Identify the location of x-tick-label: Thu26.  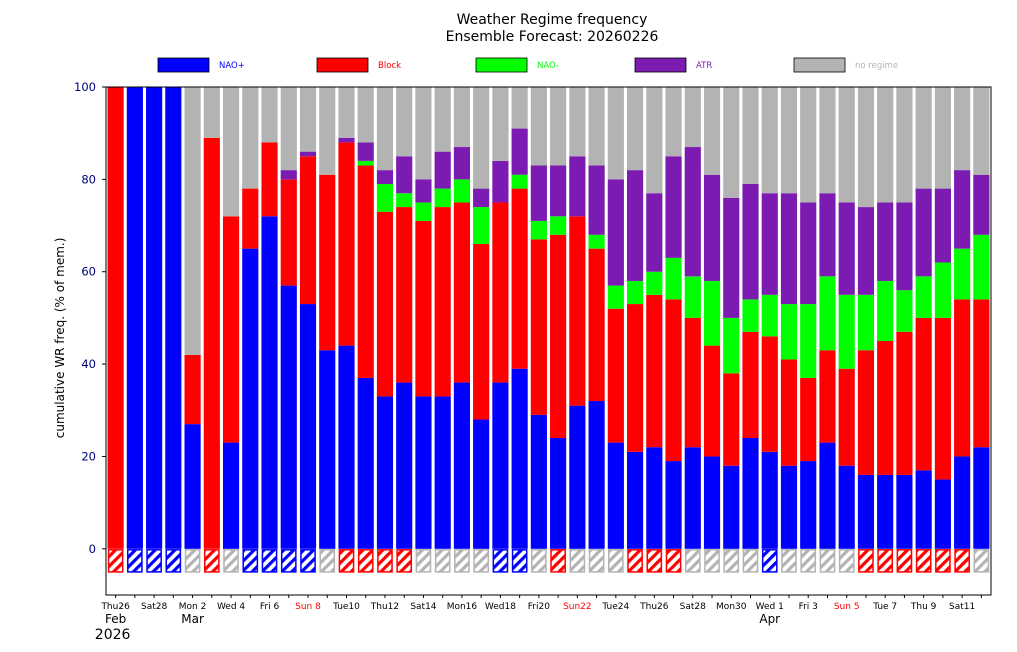
(115, 607).